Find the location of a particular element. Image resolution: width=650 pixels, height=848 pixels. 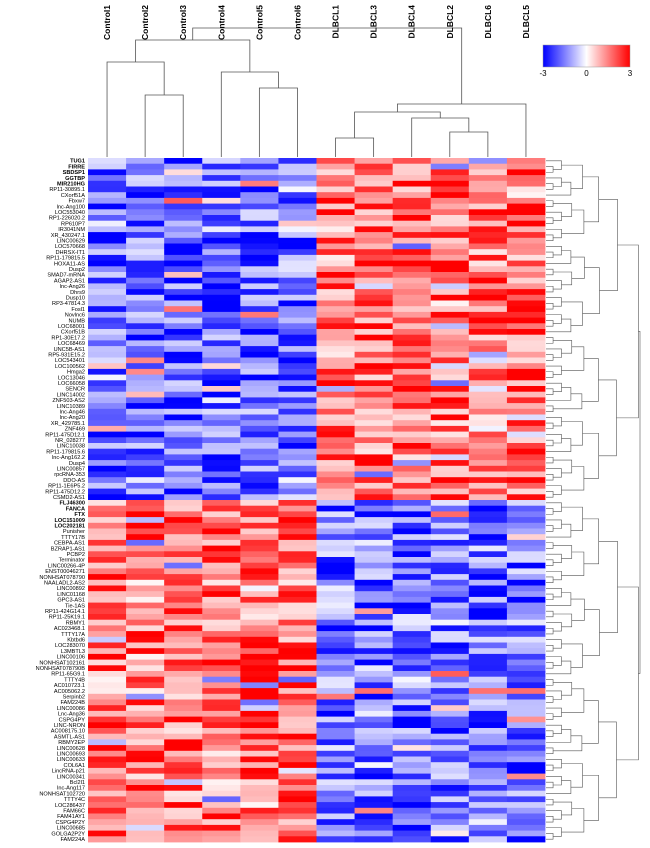

row-label: LINC00633 is located at coordinates (71, 760).